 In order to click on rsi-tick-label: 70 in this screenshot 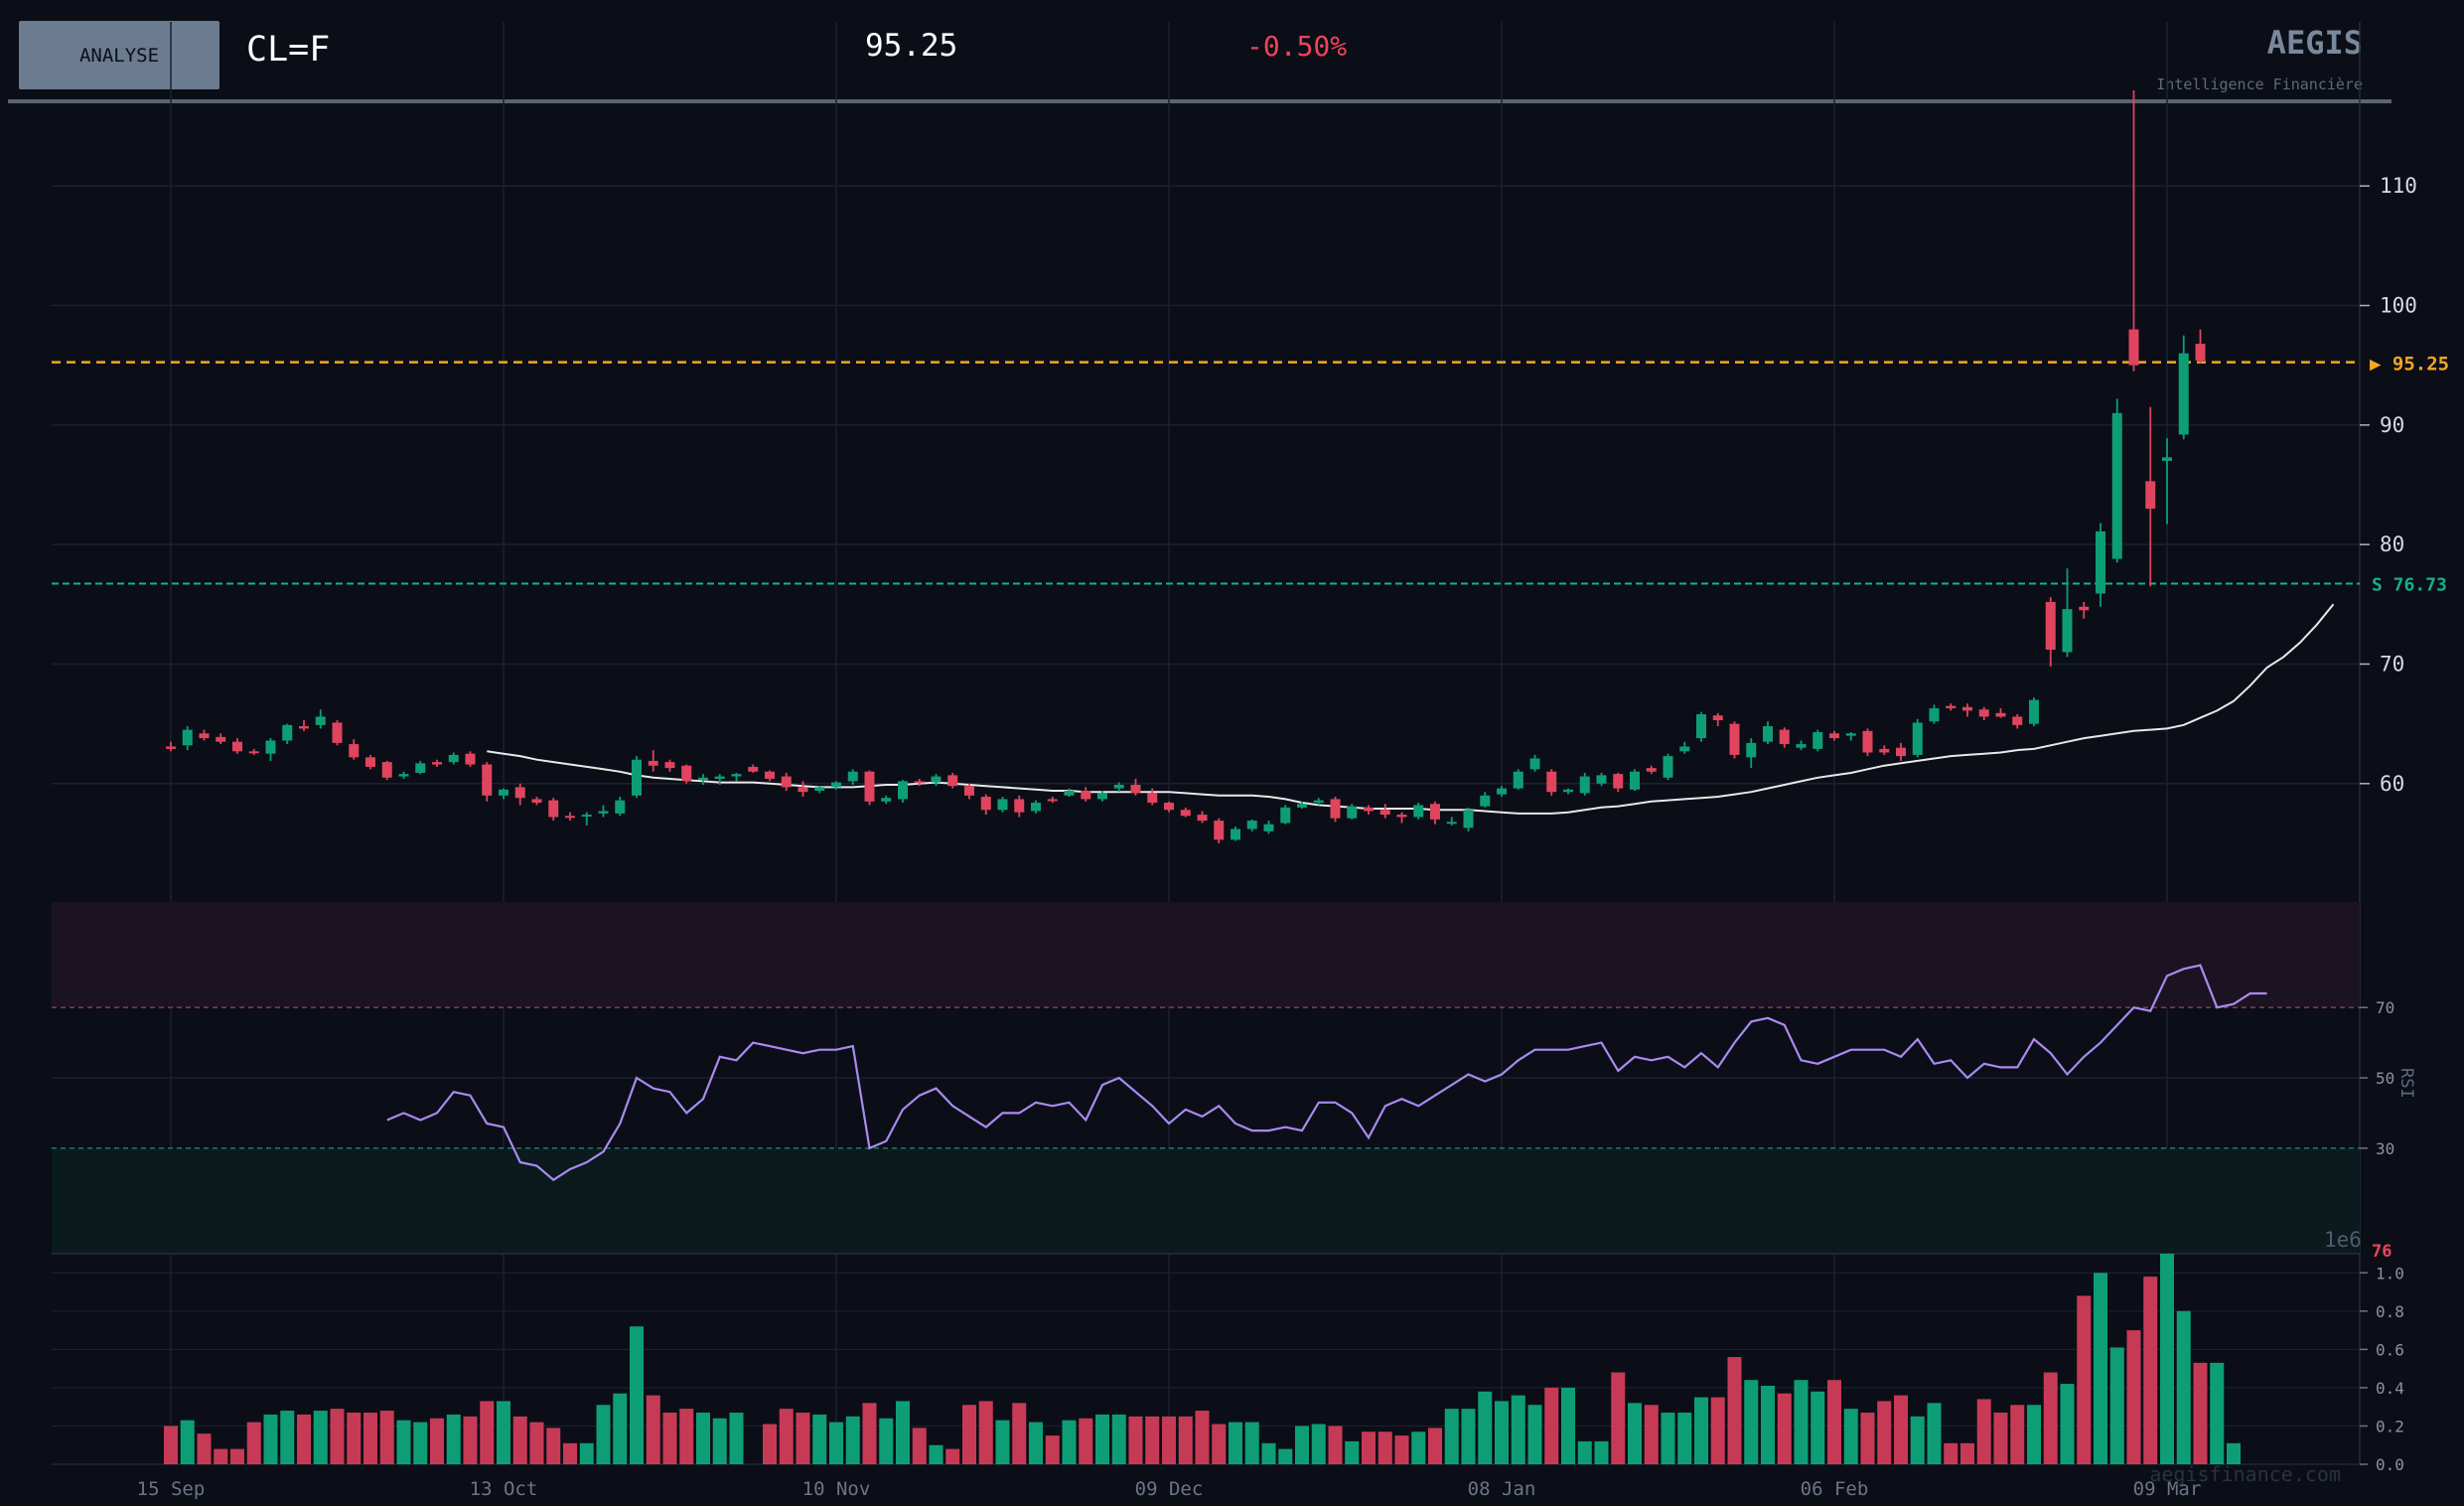, I will do `click(2385, 1007)`.